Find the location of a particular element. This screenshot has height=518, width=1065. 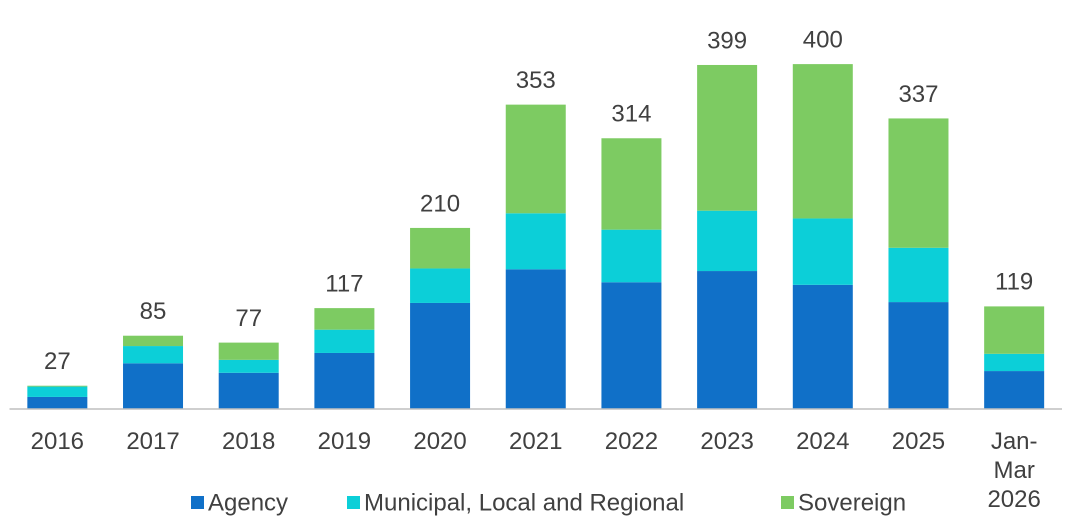

x-tick-label: 2018 is located at coordinates (249, 441).